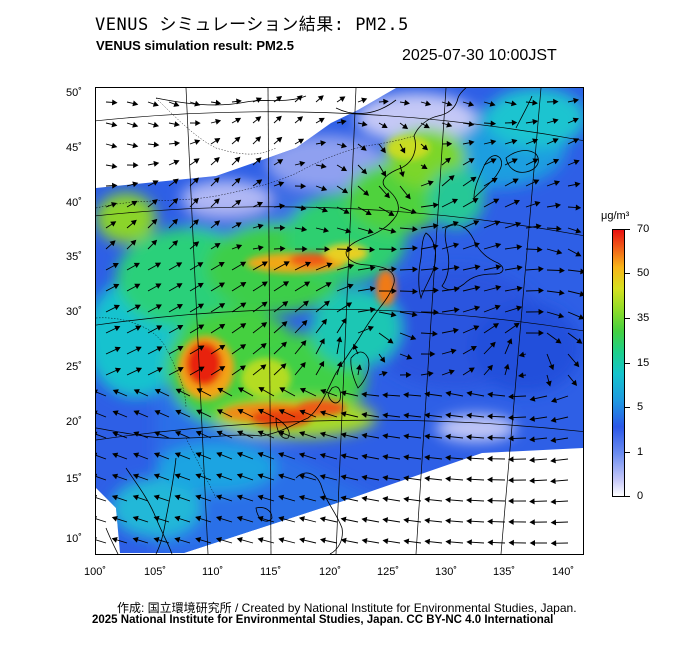 The width and height of the screenshot is (700, 649). Describe the element at coordinates (640, 496) in the screenshot. I see `colorbar-label-0: 0` at that location.